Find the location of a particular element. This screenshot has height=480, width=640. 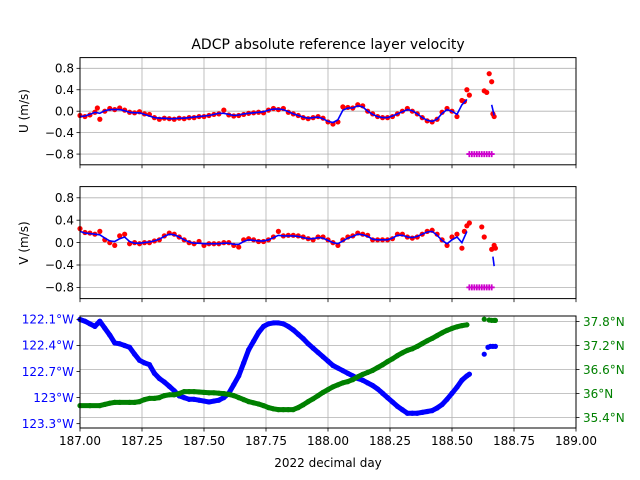

x-tick-label: 188.25 is located at coordinates (390, 441).